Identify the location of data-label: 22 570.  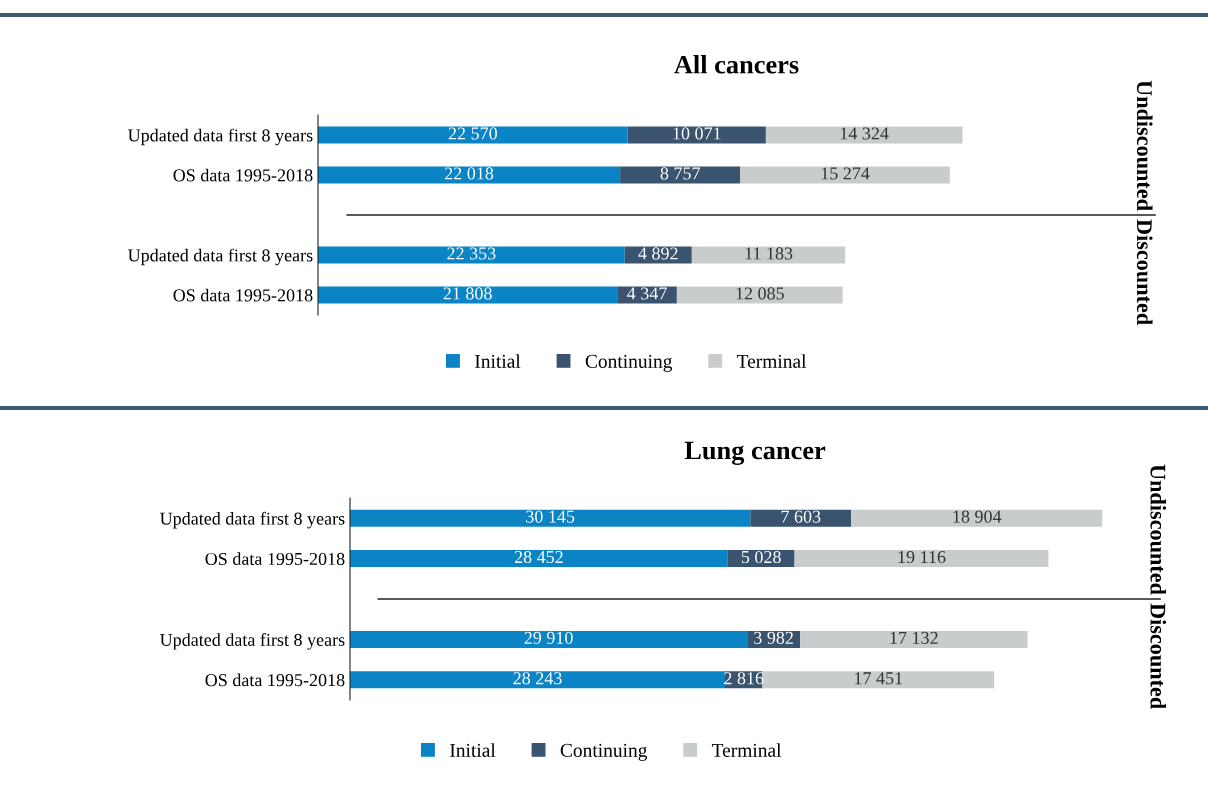
(472, 133).